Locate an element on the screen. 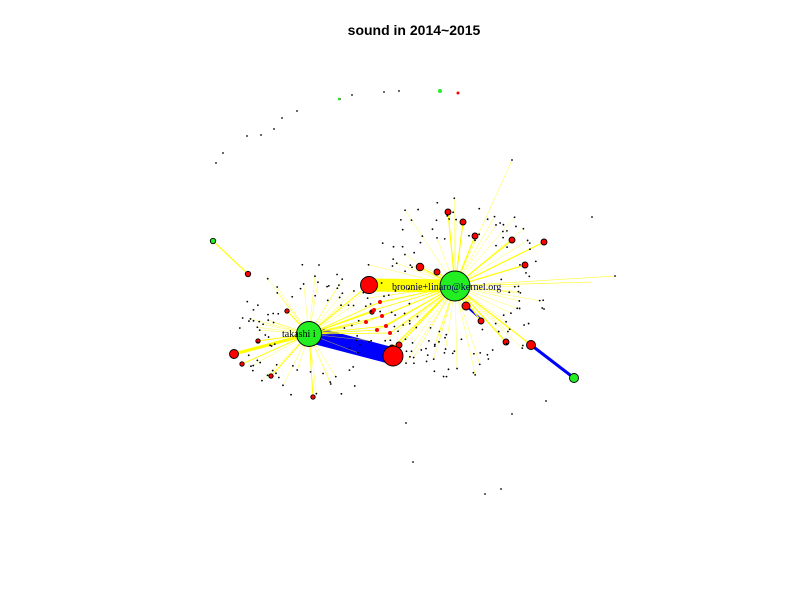  edge-green-left-to-red is located at coordinates (230, 257).